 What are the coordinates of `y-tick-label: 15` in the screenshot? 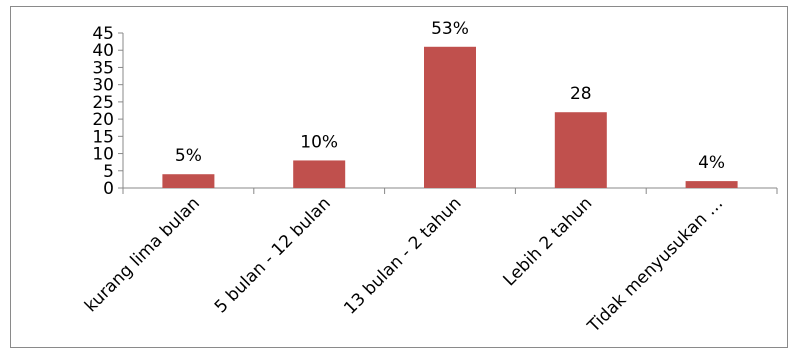 It's located at (103, 137).